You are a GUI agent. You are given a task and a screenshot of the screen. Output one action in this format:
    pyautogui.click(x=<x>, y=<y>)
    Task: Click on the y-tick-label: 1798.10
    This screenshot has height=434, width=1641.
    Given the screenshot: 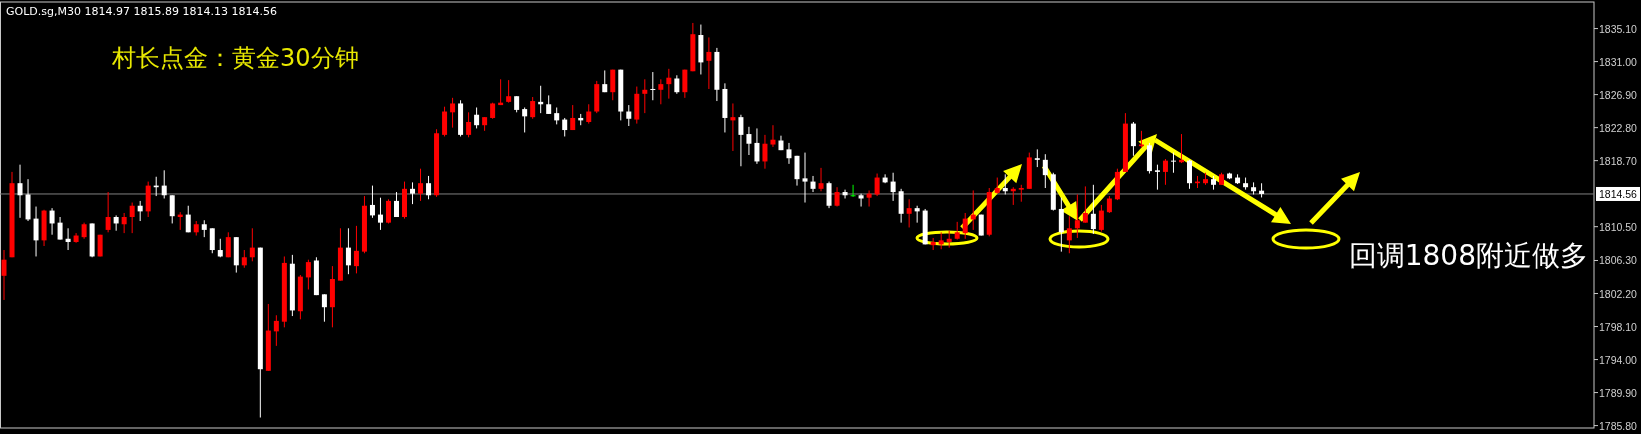 What is the action you would take?
    pyautogui.click(x=1618, y=326)
    